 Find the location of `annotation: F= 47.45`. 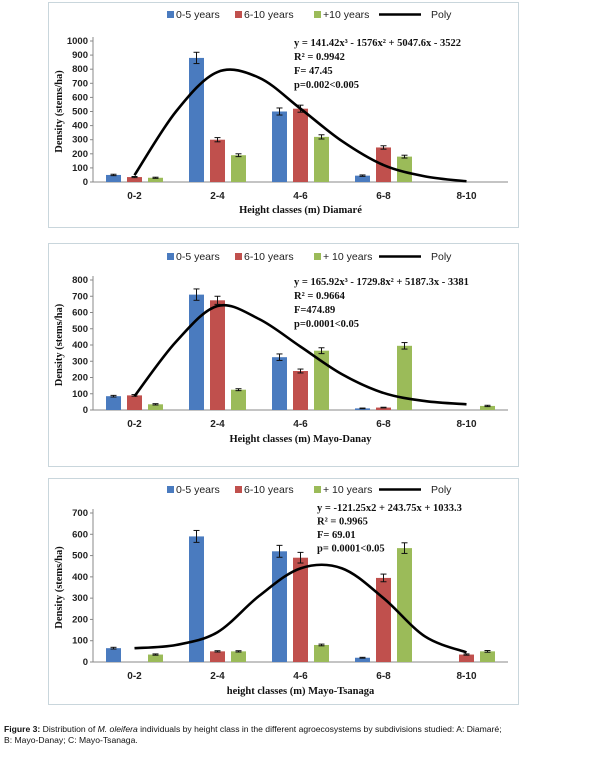

annotation: F= 47.45 is located at coordinates (313, 71).